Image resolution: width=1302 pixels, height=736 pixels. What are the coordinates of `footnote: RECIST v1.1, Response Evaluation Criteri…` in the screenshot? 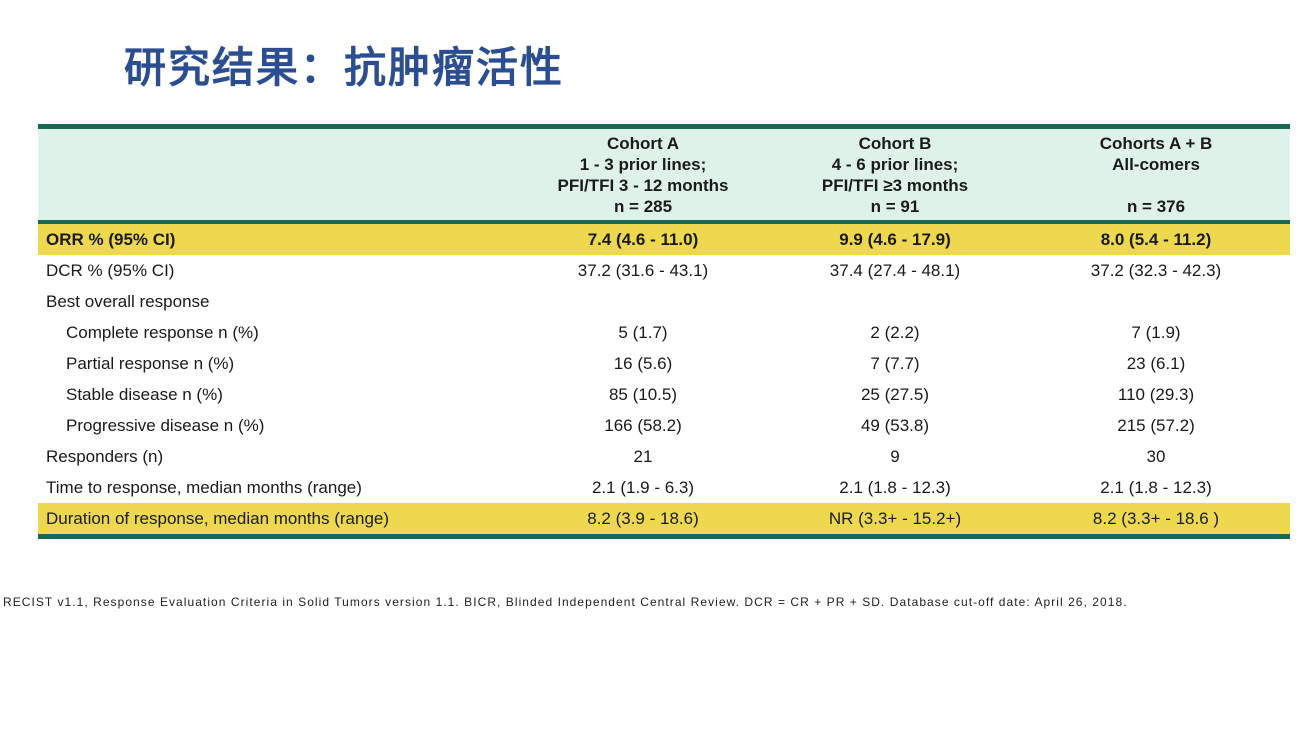 It's located at (565, 602).